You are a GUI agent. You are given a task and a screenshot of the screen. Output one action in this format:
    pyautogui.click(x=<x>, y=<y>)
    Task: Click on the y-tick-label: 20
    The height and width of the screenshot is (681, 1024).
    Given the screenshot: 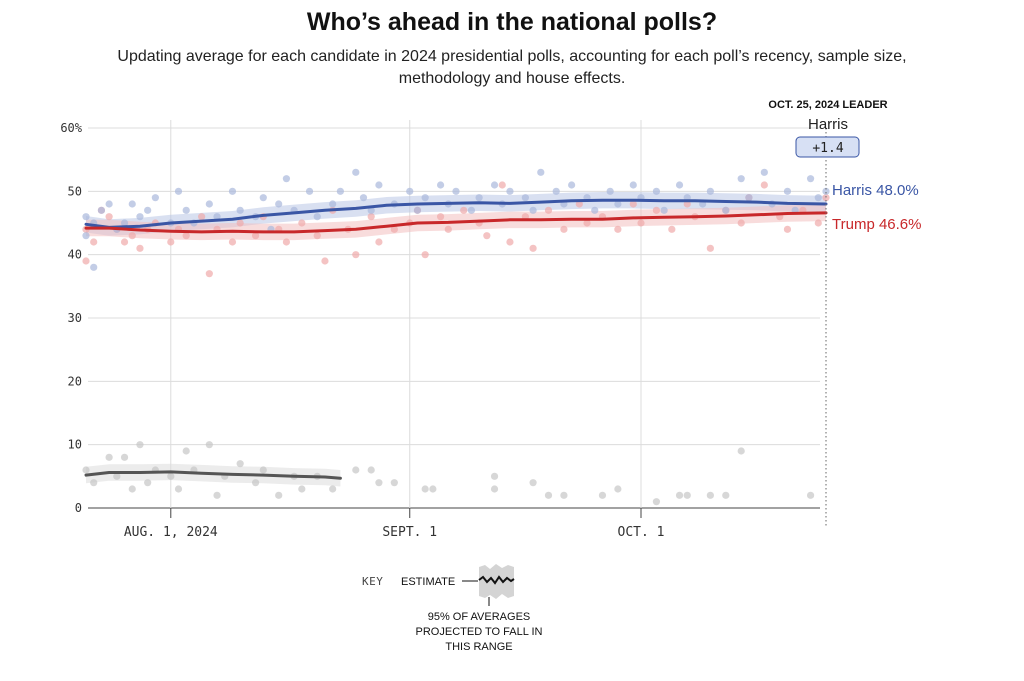 What is the action you would take?
    pyautogui.click(x=75, y=381)
    